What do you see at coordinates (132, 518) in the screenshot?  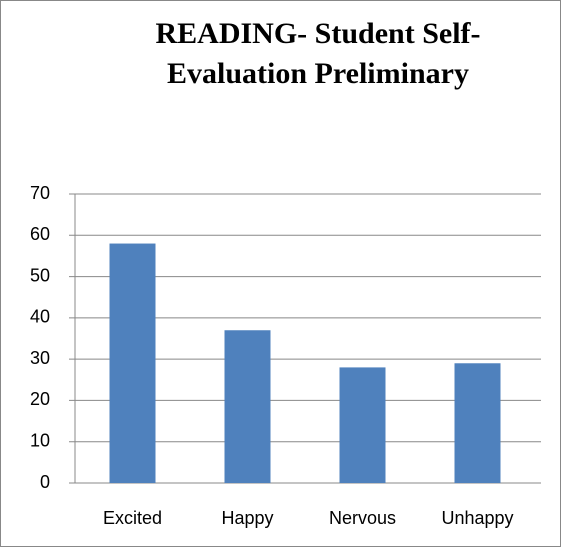 I see `x-tick-label: Excited` at bounding box center [132, 518].